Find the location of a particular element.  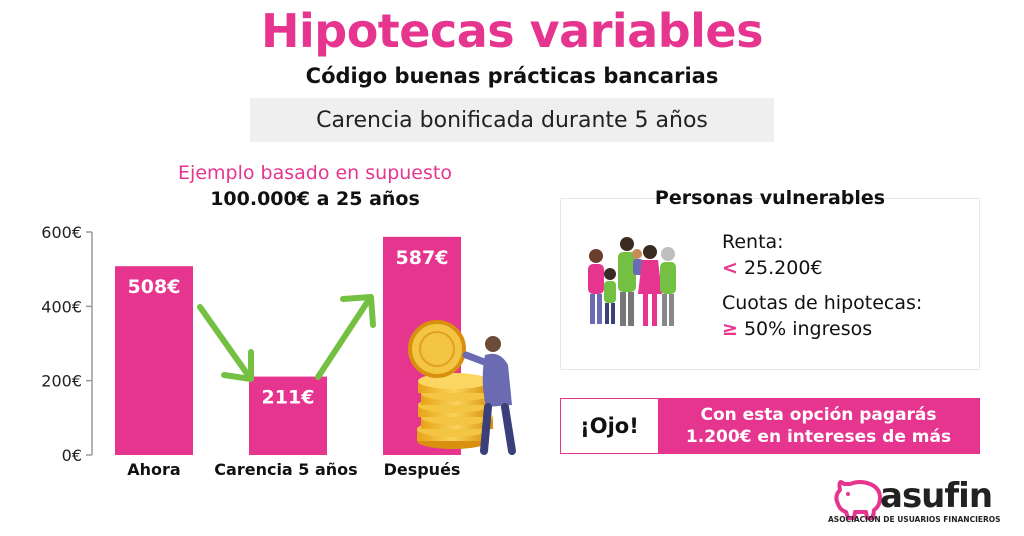

cuotas-label: Cuotas de hipotecas: is located at coordinates (822, 303).